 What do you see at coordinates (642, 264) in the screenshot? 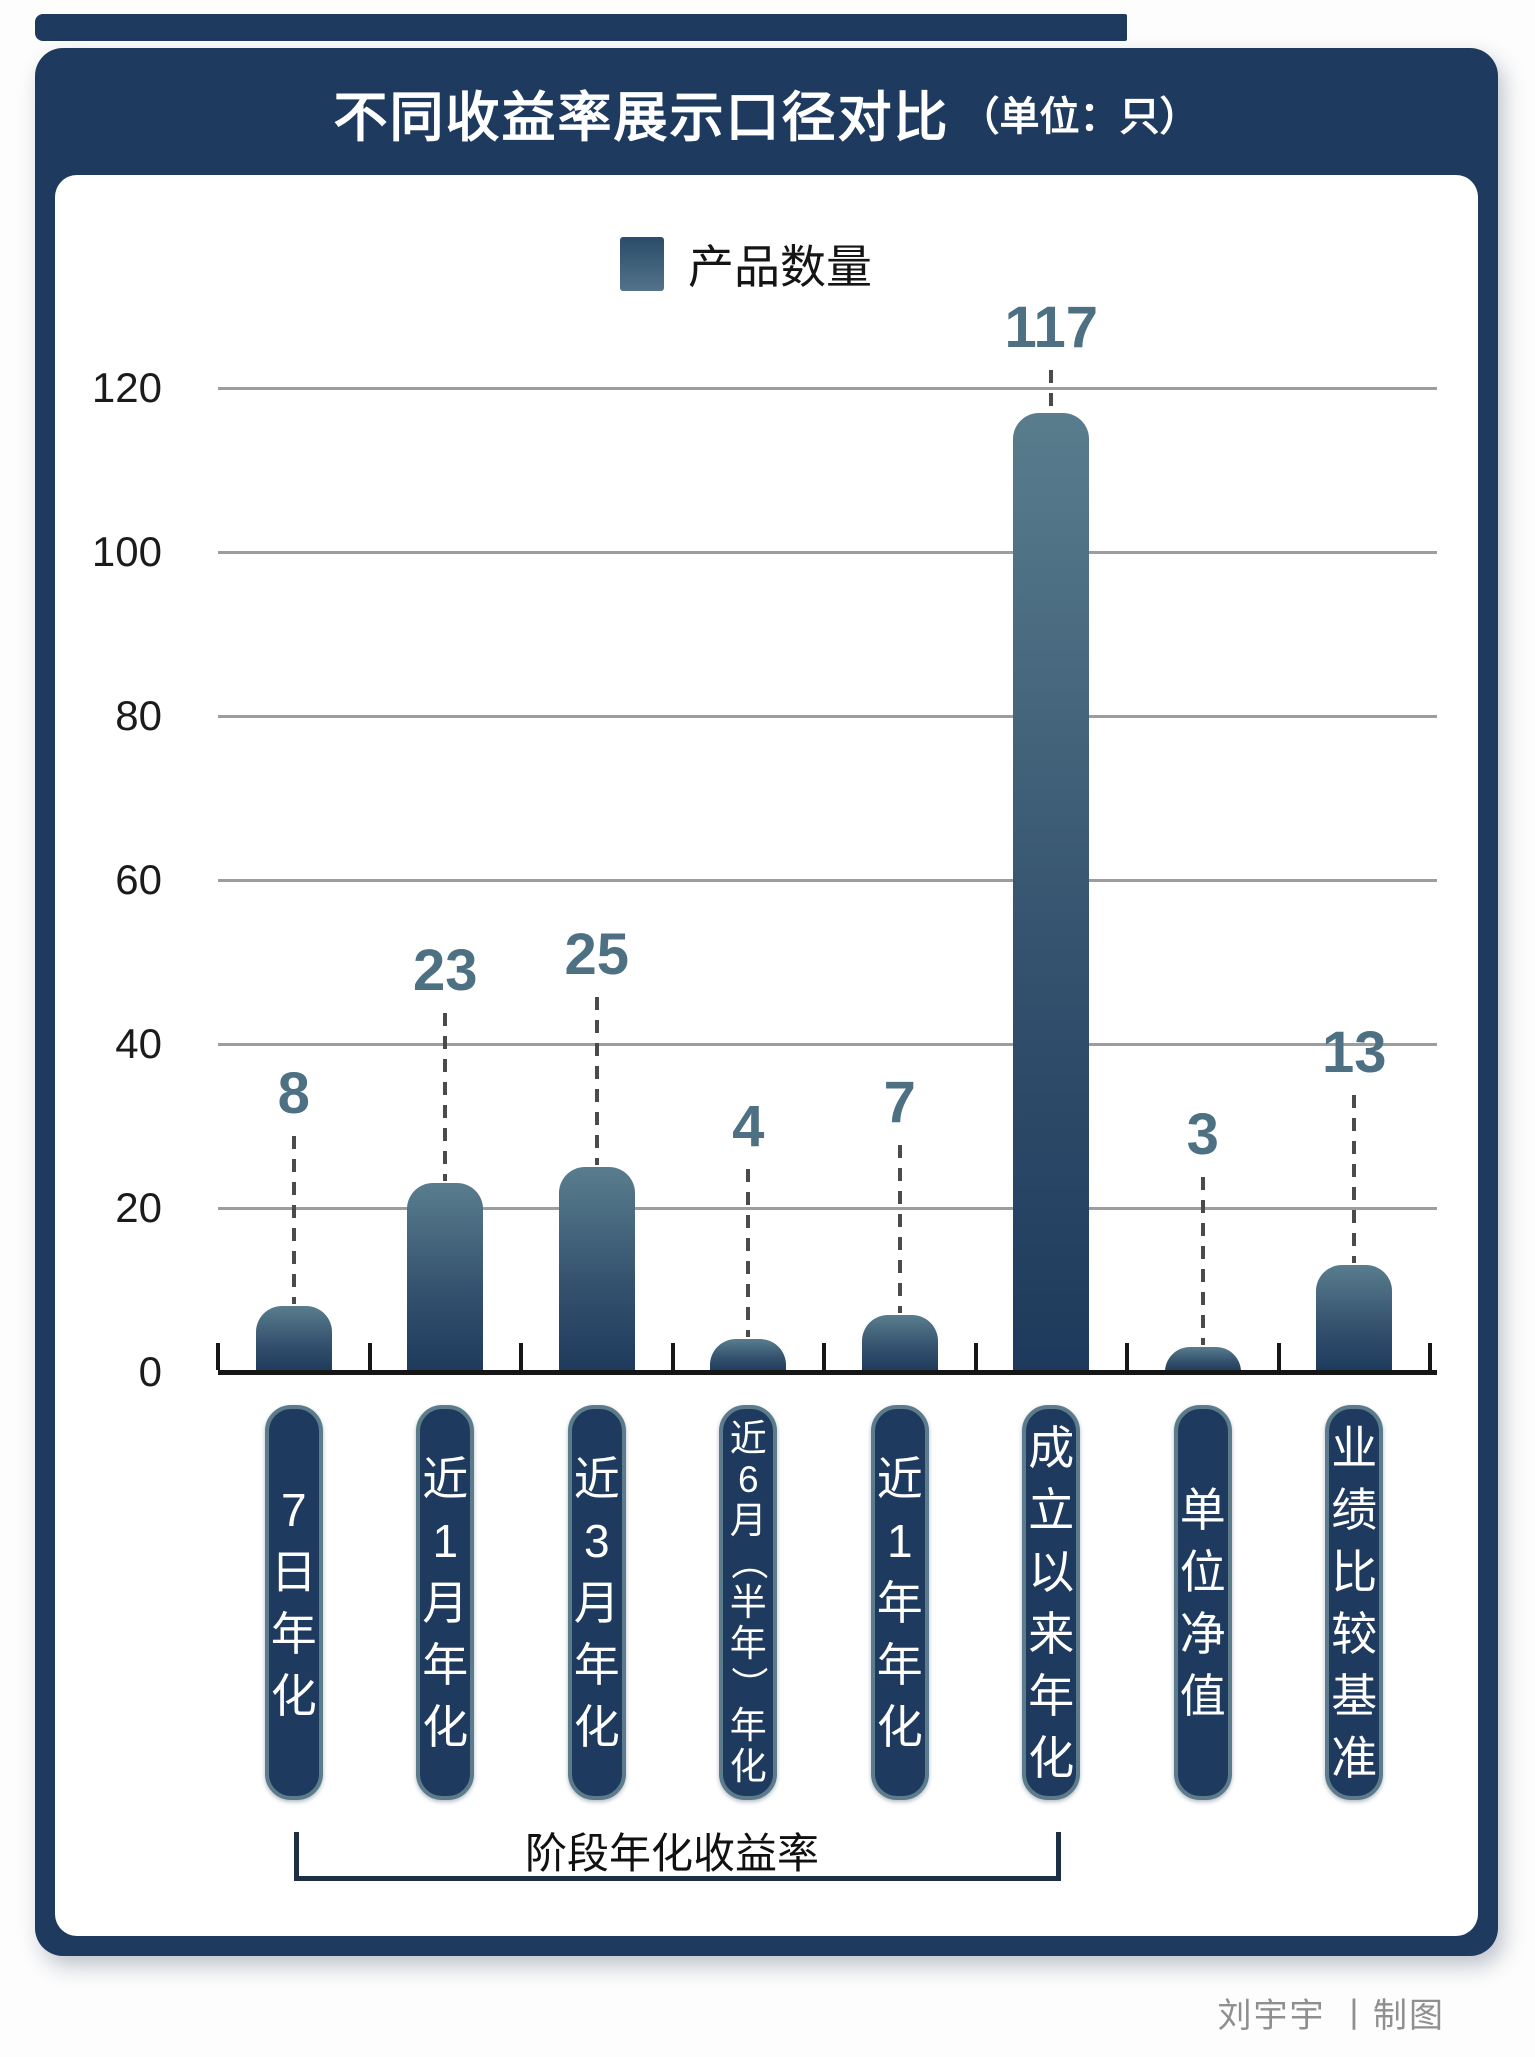
I see `legend-swatch` at bounding box center [642, 264].